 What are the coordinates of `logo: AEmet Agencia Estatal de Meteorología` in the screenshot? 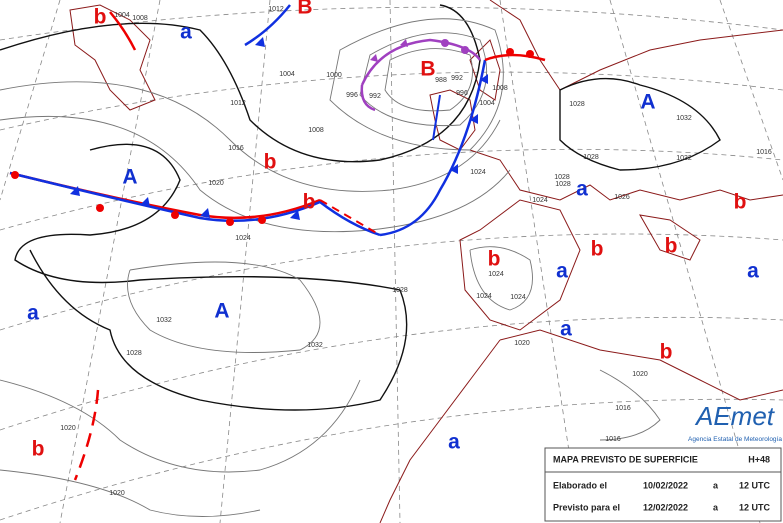 It's located at (735, 422).